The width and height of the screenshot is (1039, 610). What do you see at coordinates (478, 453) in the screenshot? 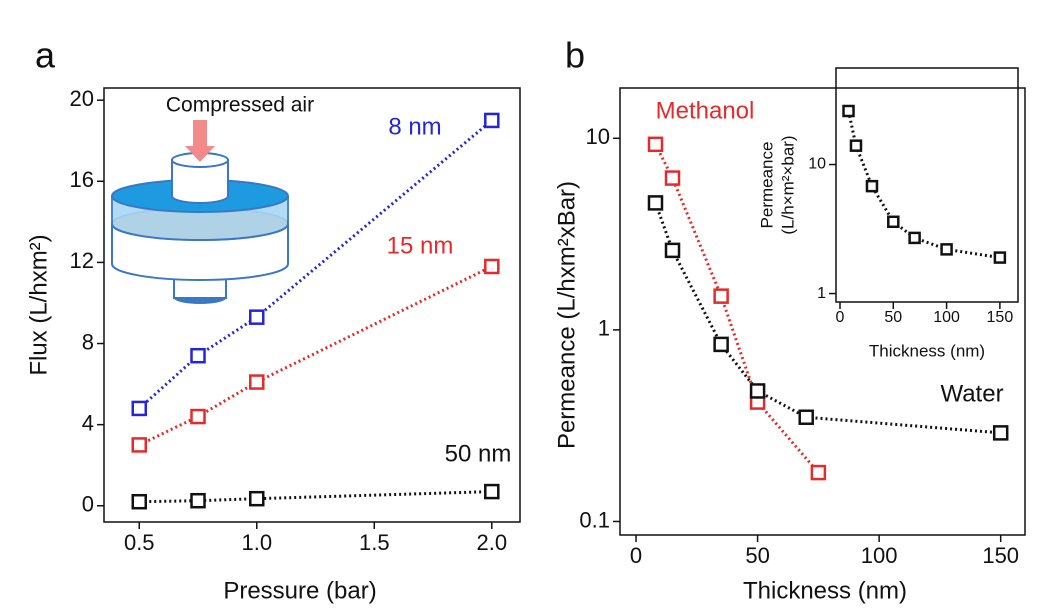
I see `series-label: 50 nm` at bounding box center [478, 453].